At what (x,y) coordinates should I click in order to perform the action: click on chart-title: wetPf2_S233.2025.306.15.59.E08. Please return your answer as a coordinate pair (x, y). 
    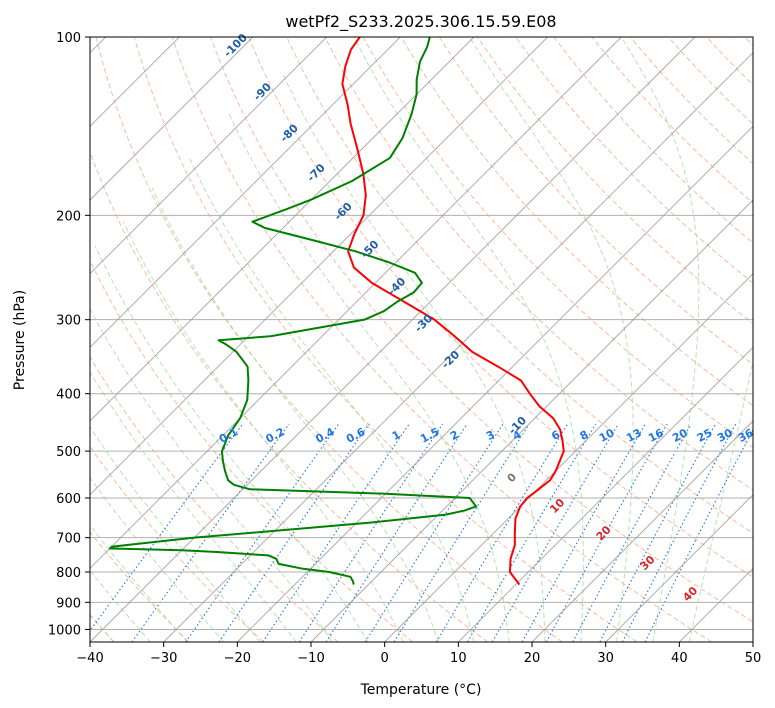
    Looking at the image, I should click on (420, 22).